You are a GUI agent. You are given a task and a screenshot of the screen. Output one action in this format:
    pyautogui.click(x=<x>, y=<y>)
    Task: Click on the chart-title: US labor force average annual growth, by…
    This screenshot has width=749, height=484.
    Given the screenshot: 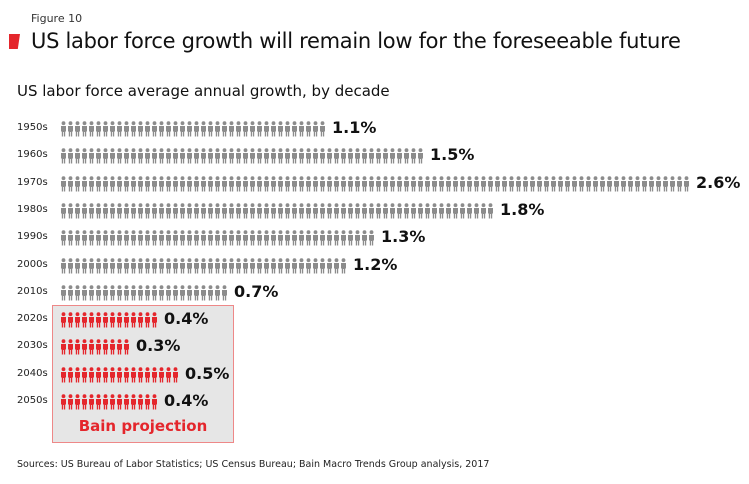 What is the action you would take?
    pyautogui.click(x=203, y=91)
    